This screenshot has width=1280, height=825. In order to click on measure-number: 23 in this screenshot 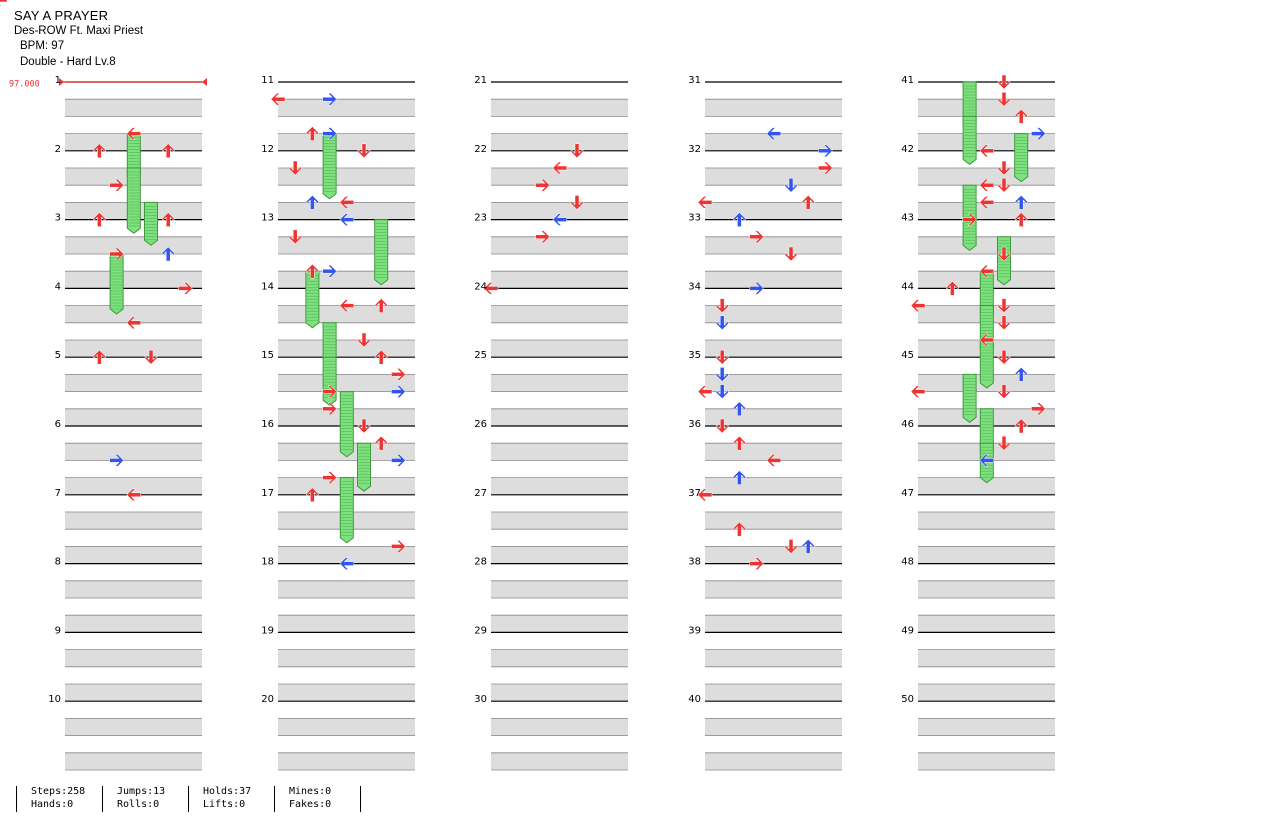, I will do `click(480, 218)`.